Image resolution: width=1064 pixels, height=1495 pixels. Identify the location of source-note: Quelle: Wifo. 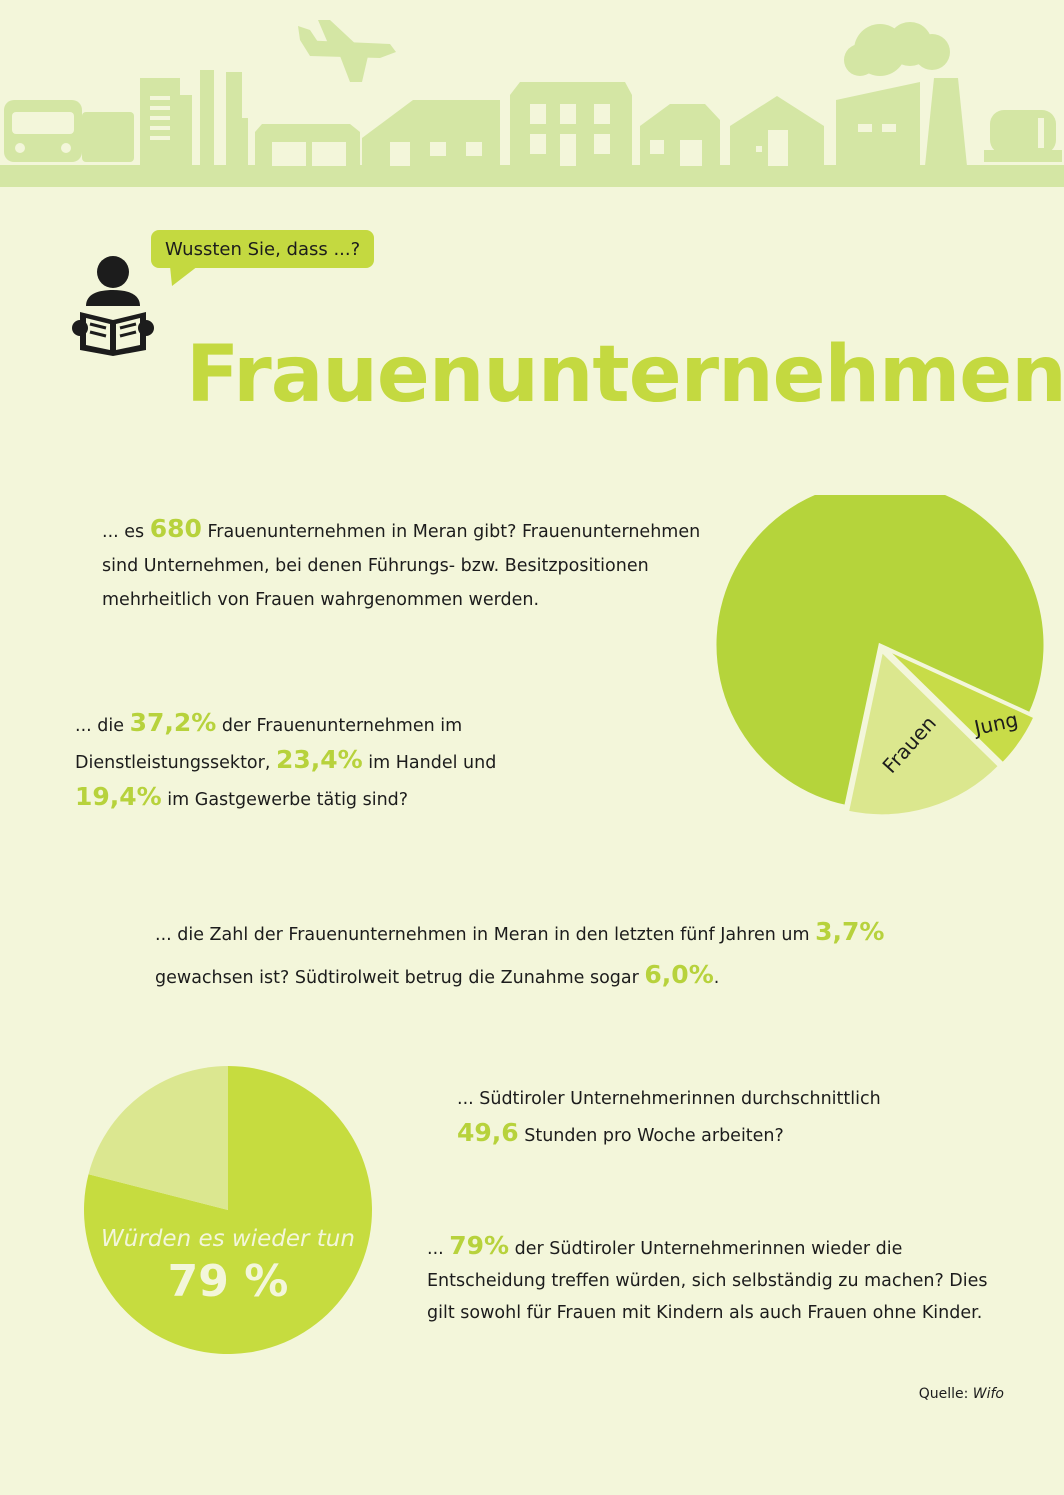
(961, 1394).